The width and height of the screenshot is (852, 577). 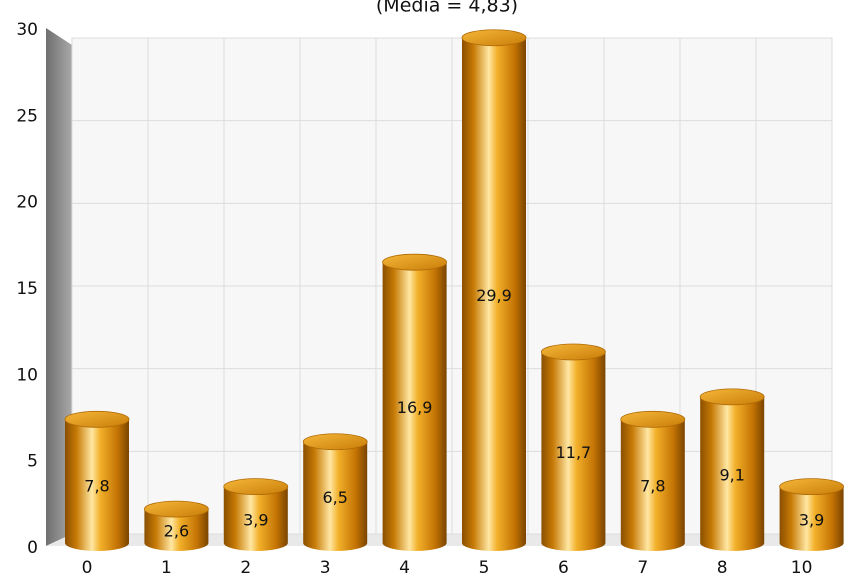 What do you see at coordinates (27, 203) in the screenshot?
I see `y-tick-label: 20` at bounding box center [27, 203].